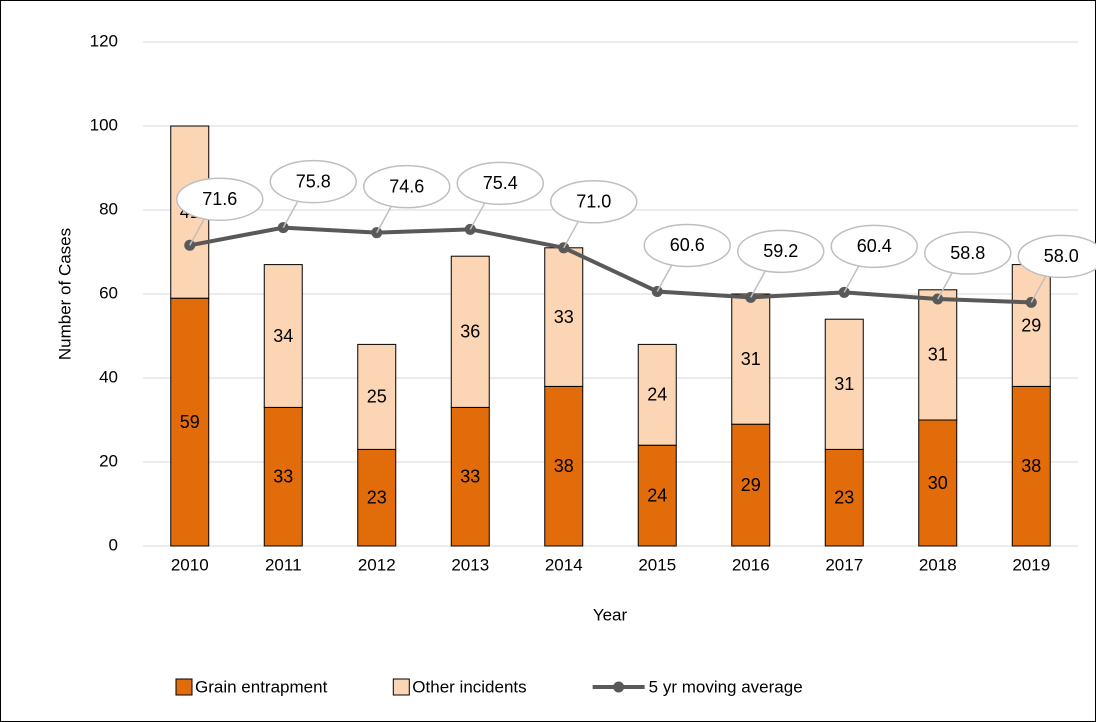 The height and width of the screenshot is (722, 1096). What do you see at coordinates (108, 292) in the screenshot?
I see `y-tick-label: 60` at bounding box center [108, 292].